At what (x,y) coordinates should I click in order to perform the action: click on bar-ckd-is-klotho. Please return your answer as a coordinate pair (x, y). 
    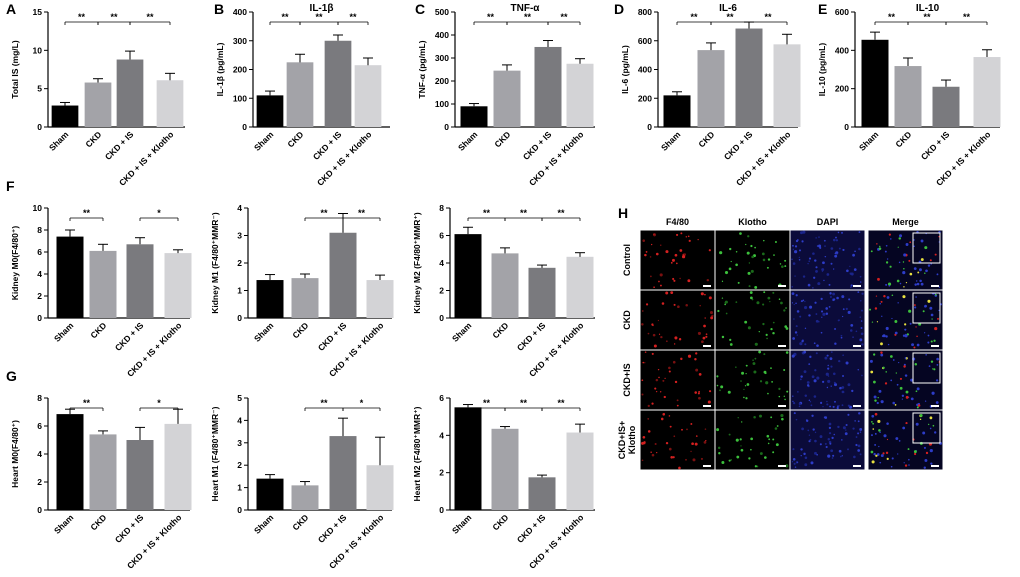
    Looking at the image, I should click on (787, 85).